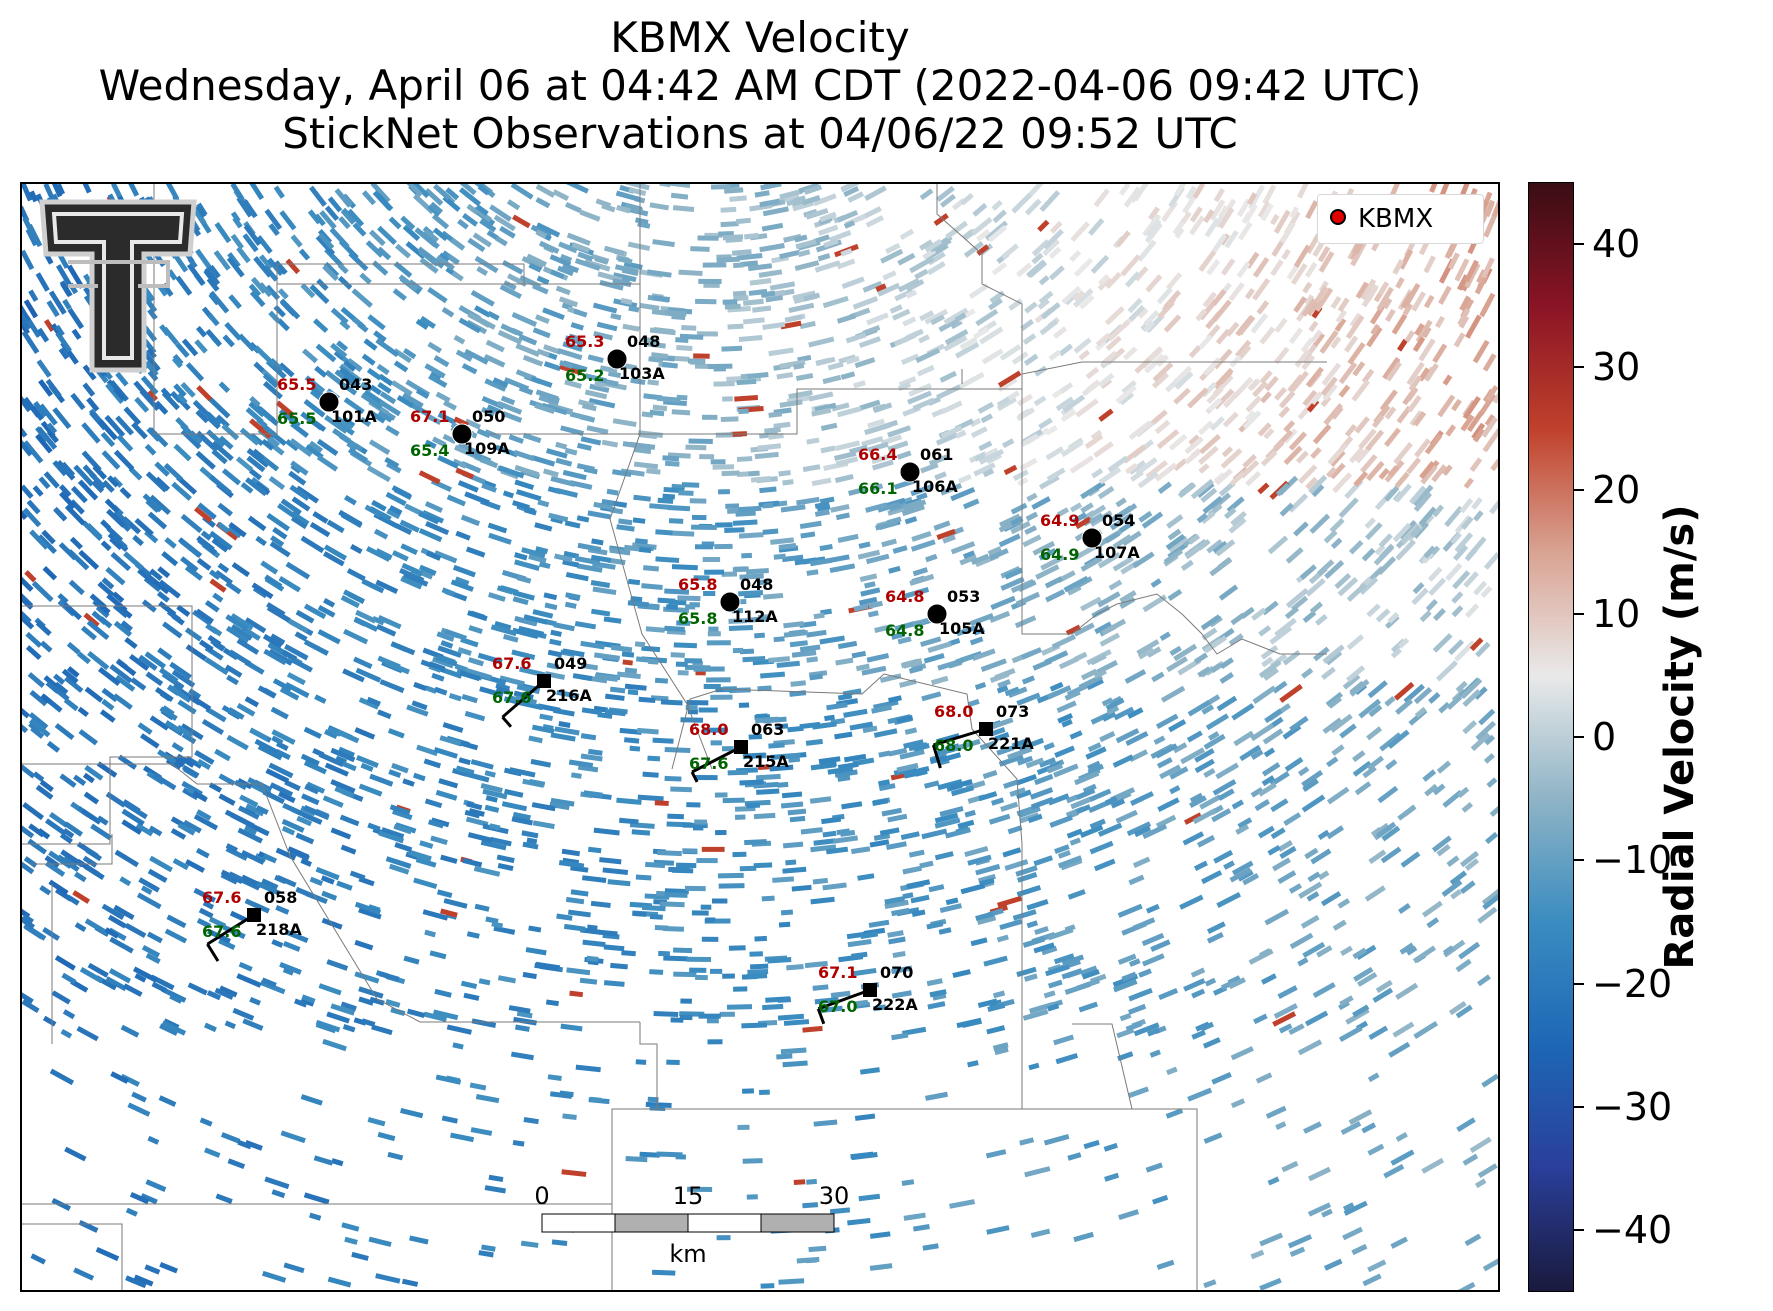 This screenshot has height=1311, width=1773. Describe the element at coordinates (1632, 1230) in the screenshot. I see `colorbar-tick-label: −40` at that location.